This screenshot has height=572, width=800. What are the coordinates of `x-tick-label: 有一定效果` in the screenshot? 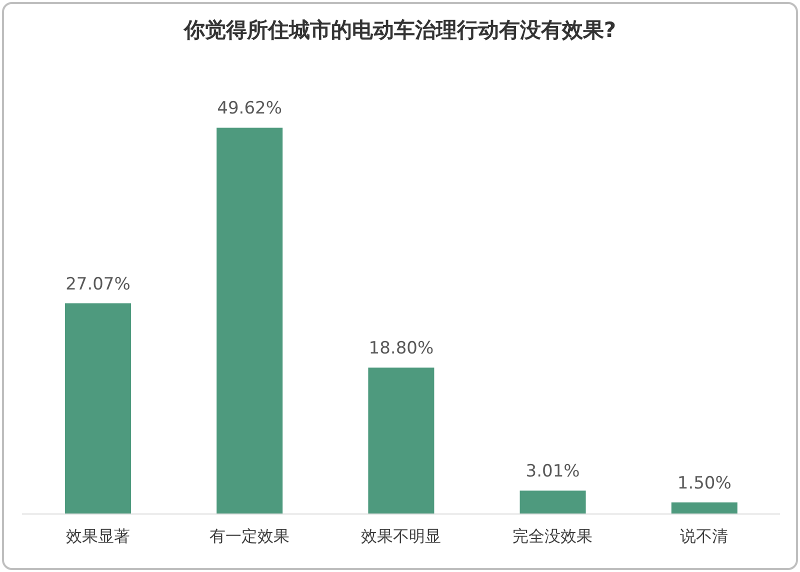 It's located at (249, 536).